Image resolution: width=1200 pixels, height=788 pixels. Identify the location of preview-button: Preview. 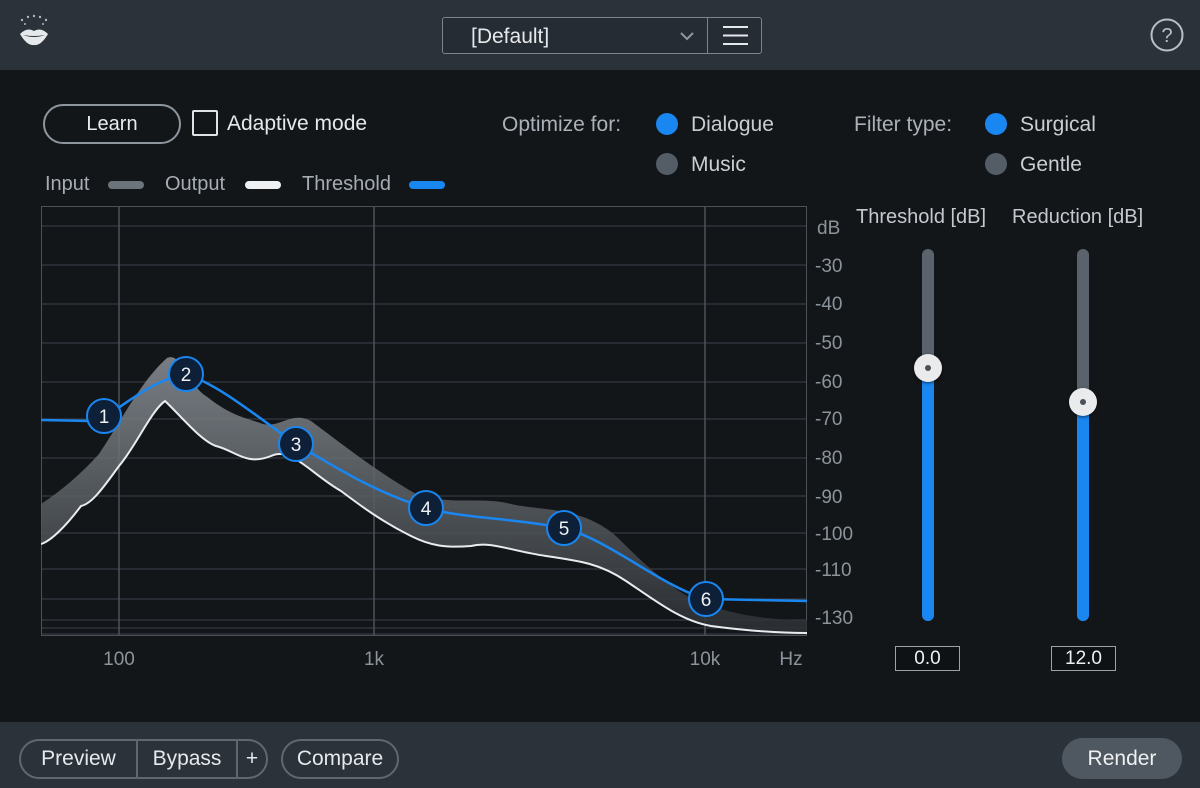
(78, 758).